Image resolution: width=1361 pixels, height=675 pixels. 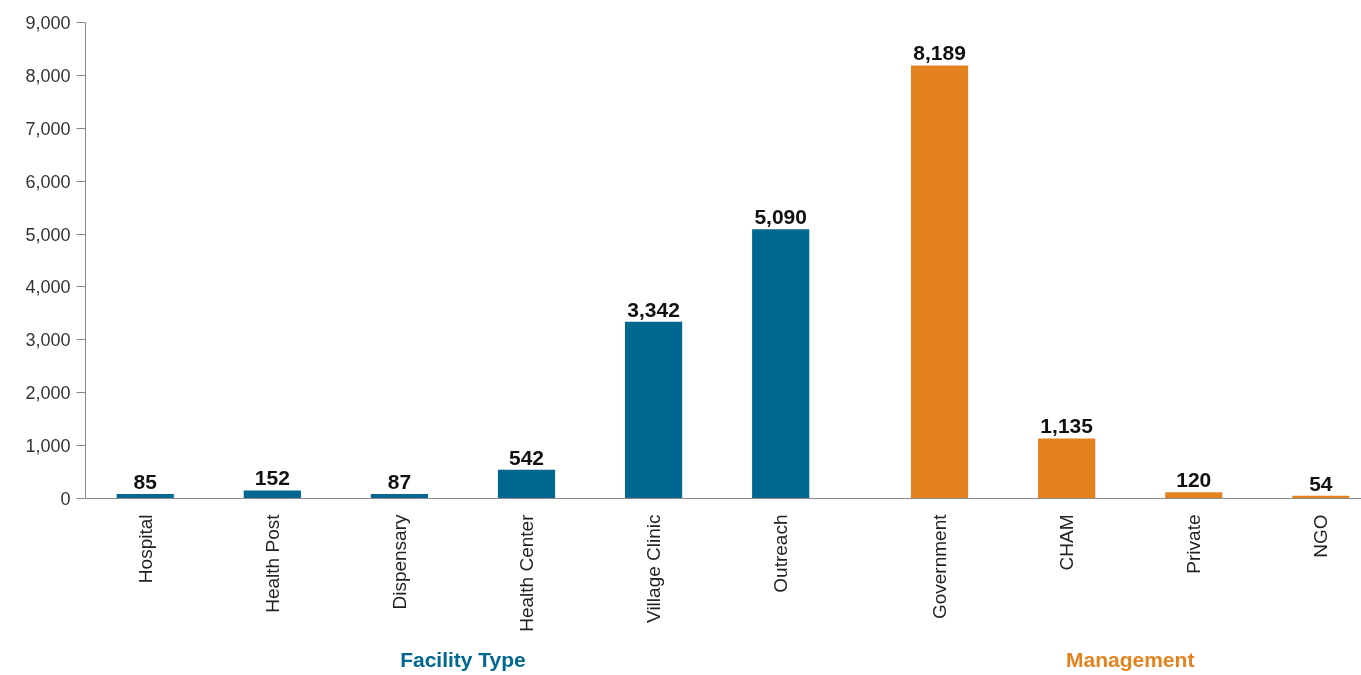 I want to click on data-label: 120, so click(x=1194, y=480).